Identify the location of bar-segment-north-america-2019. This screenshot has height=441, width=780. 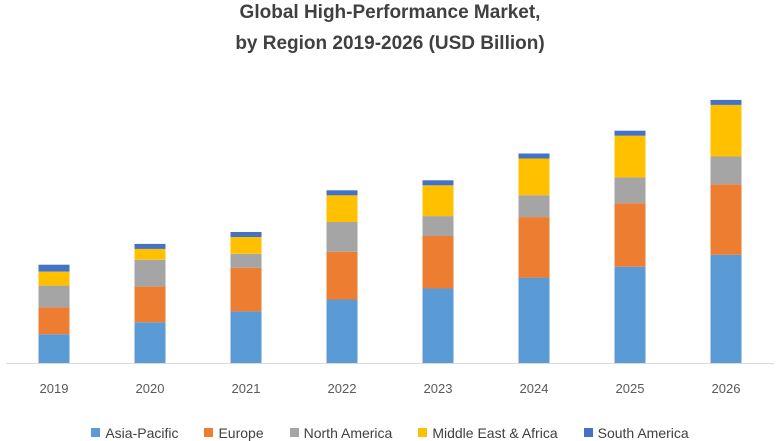
(54, 296).